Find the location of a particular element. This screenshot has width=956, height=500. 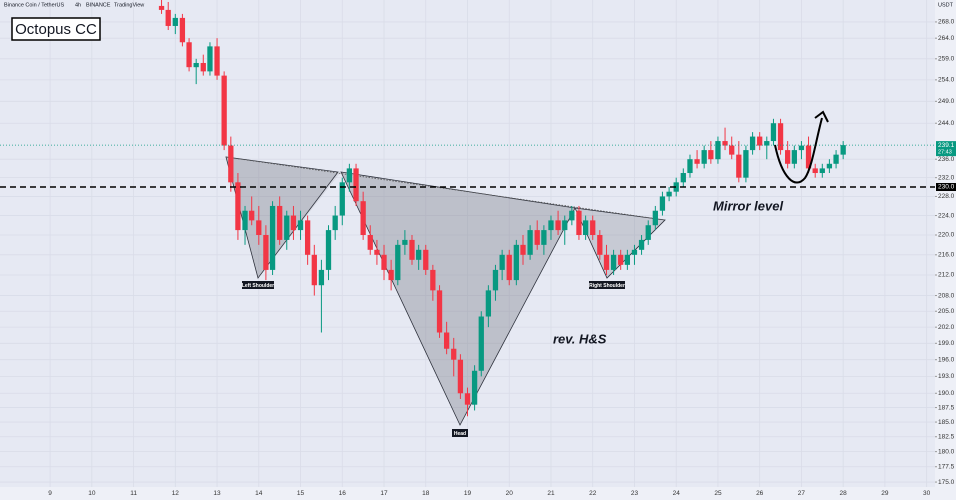

chart-title: Octopus CC is located at coordinates (56, 29).